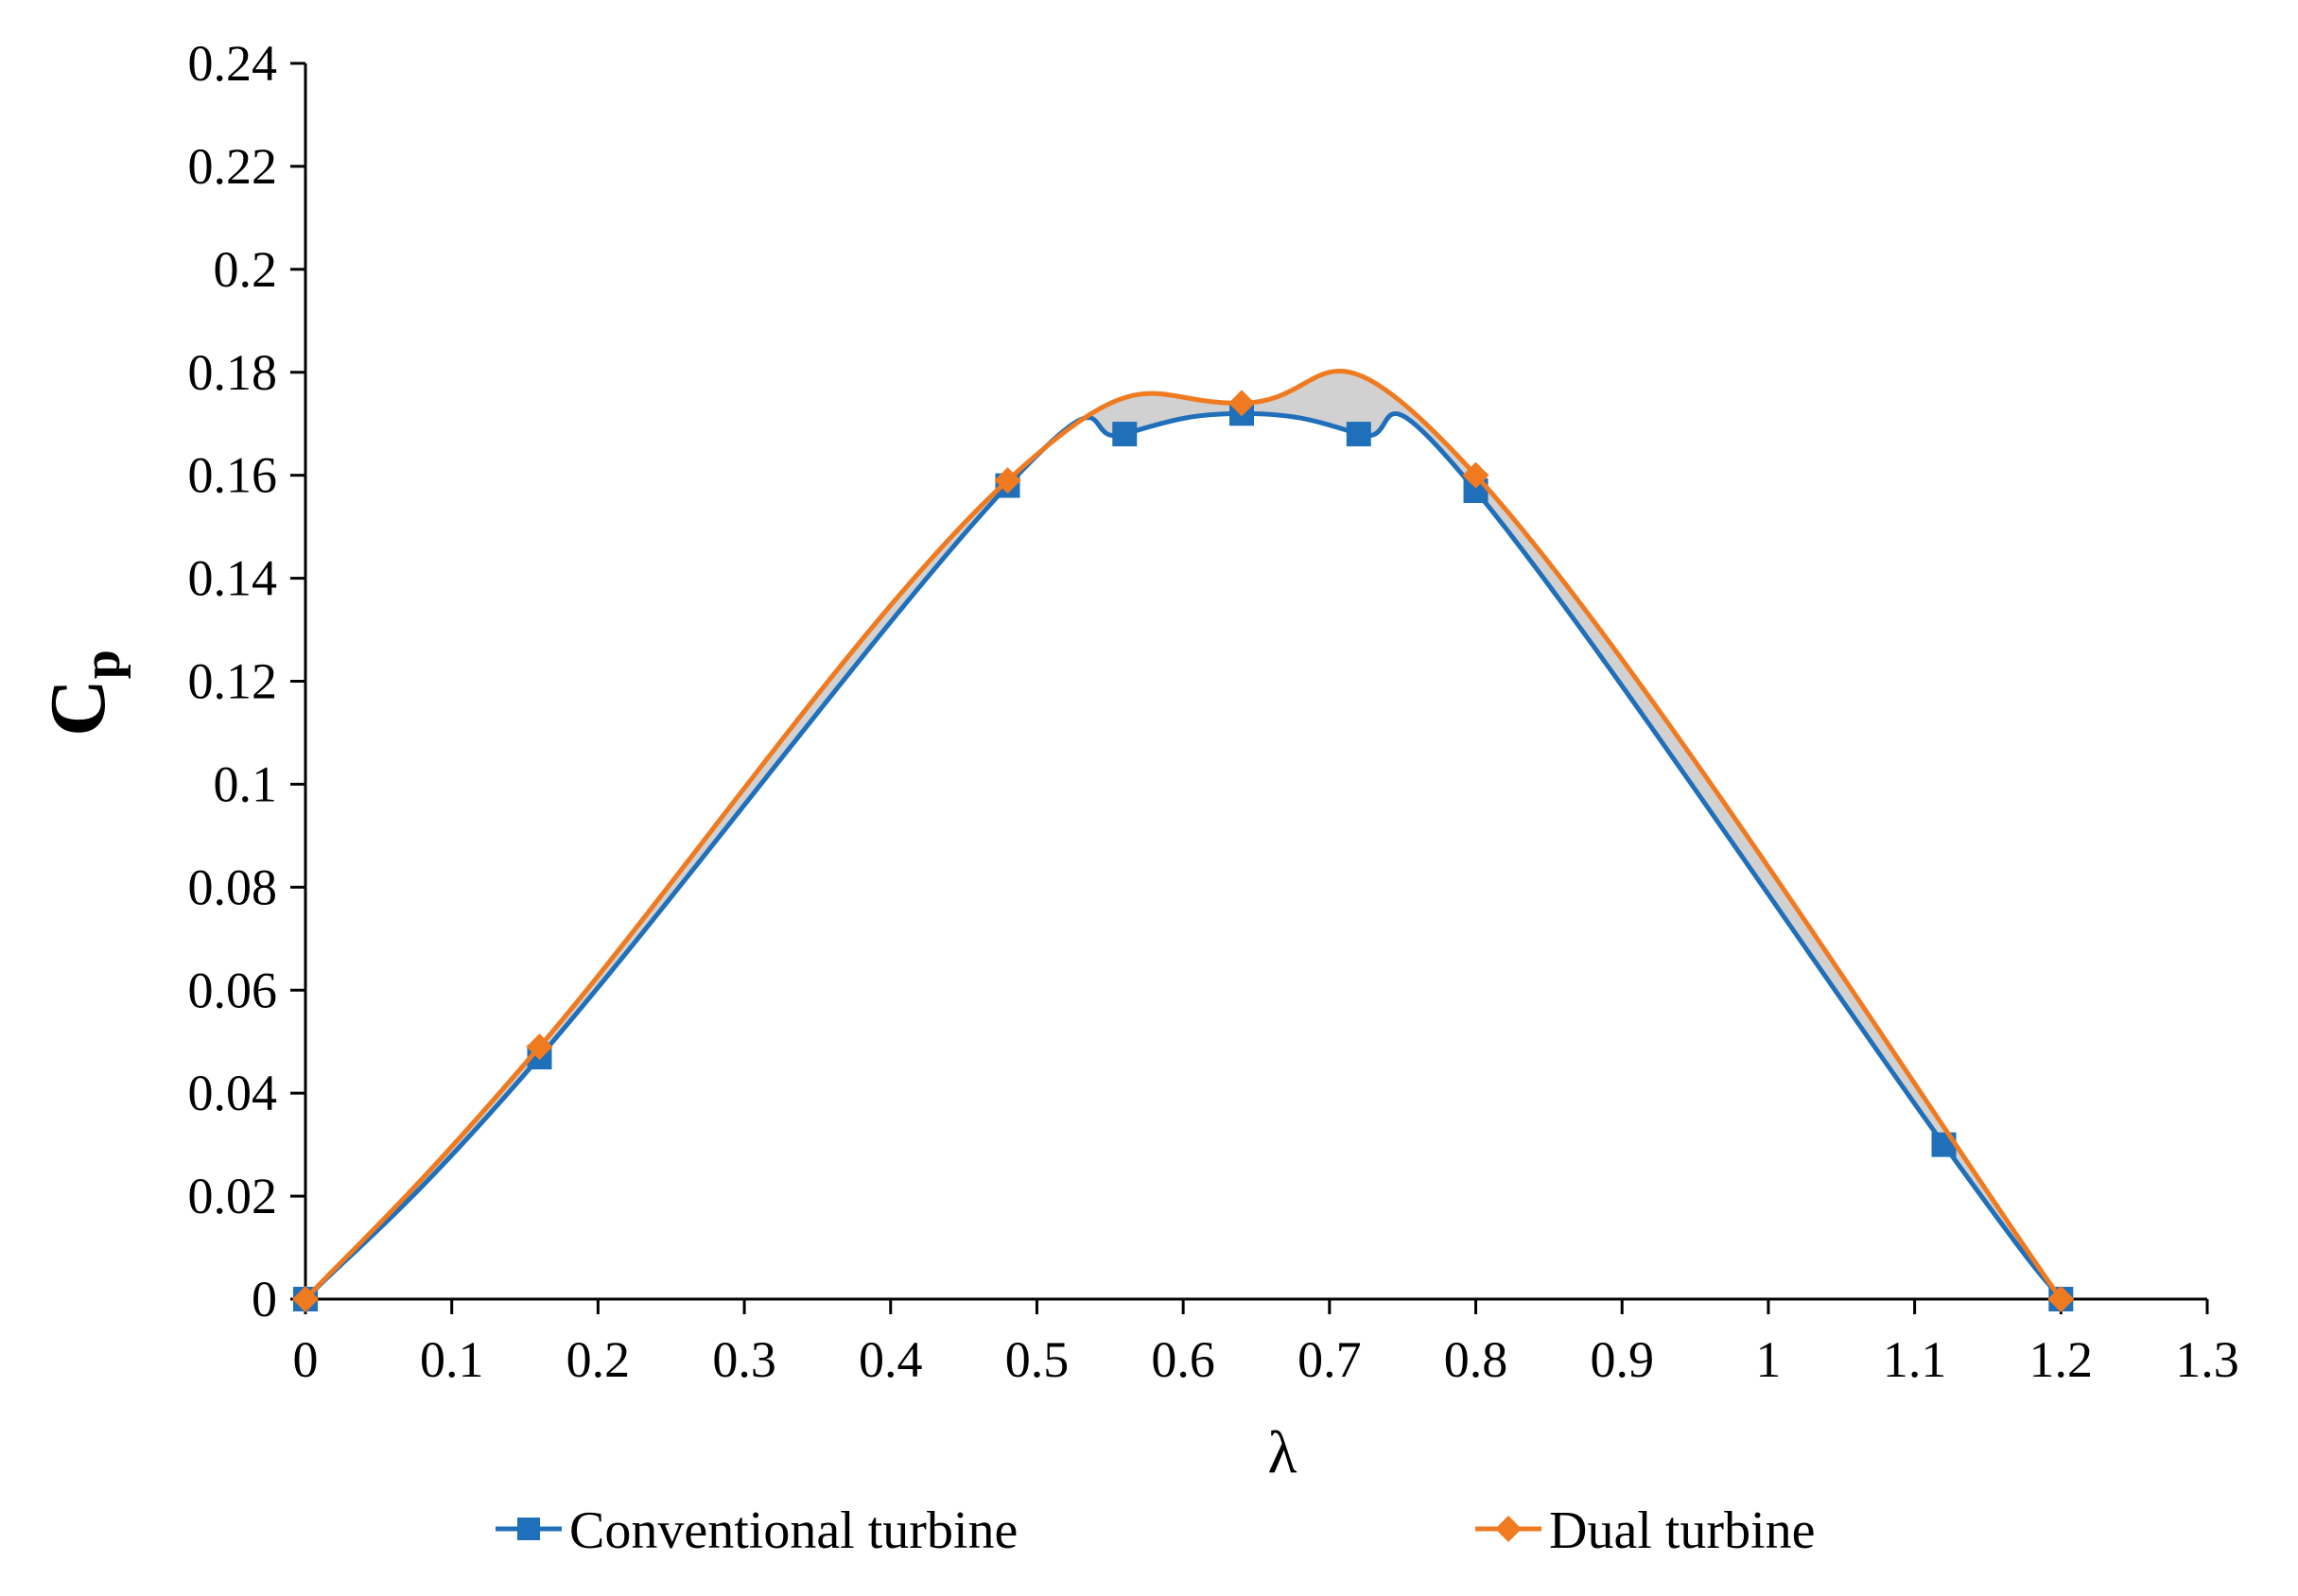 Image resolution: width=2298 pixels, height=1596 pixels. What do you see at coordinates (233, 1196) in the screenshot?
I see `y-tick-label: 0.02` at bounding box center [233, 1196].